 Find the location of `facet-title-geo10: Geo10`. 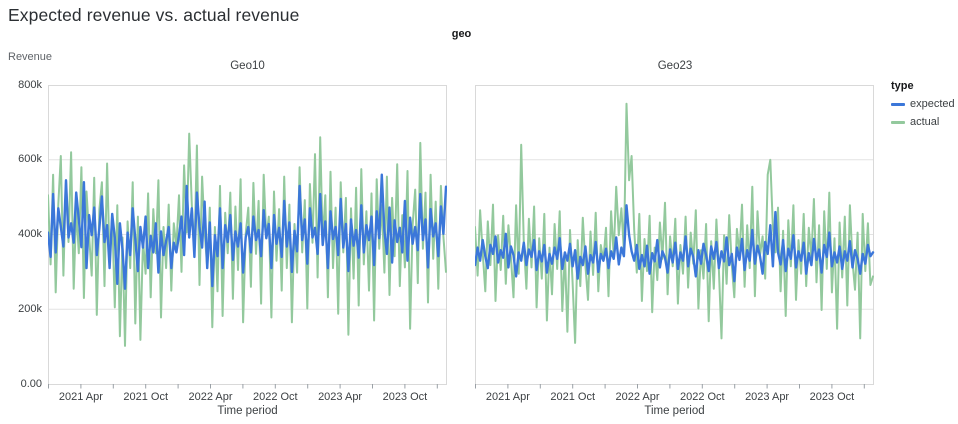

facet-title-geo10: Geo10 is located at coordinates (247, 66).